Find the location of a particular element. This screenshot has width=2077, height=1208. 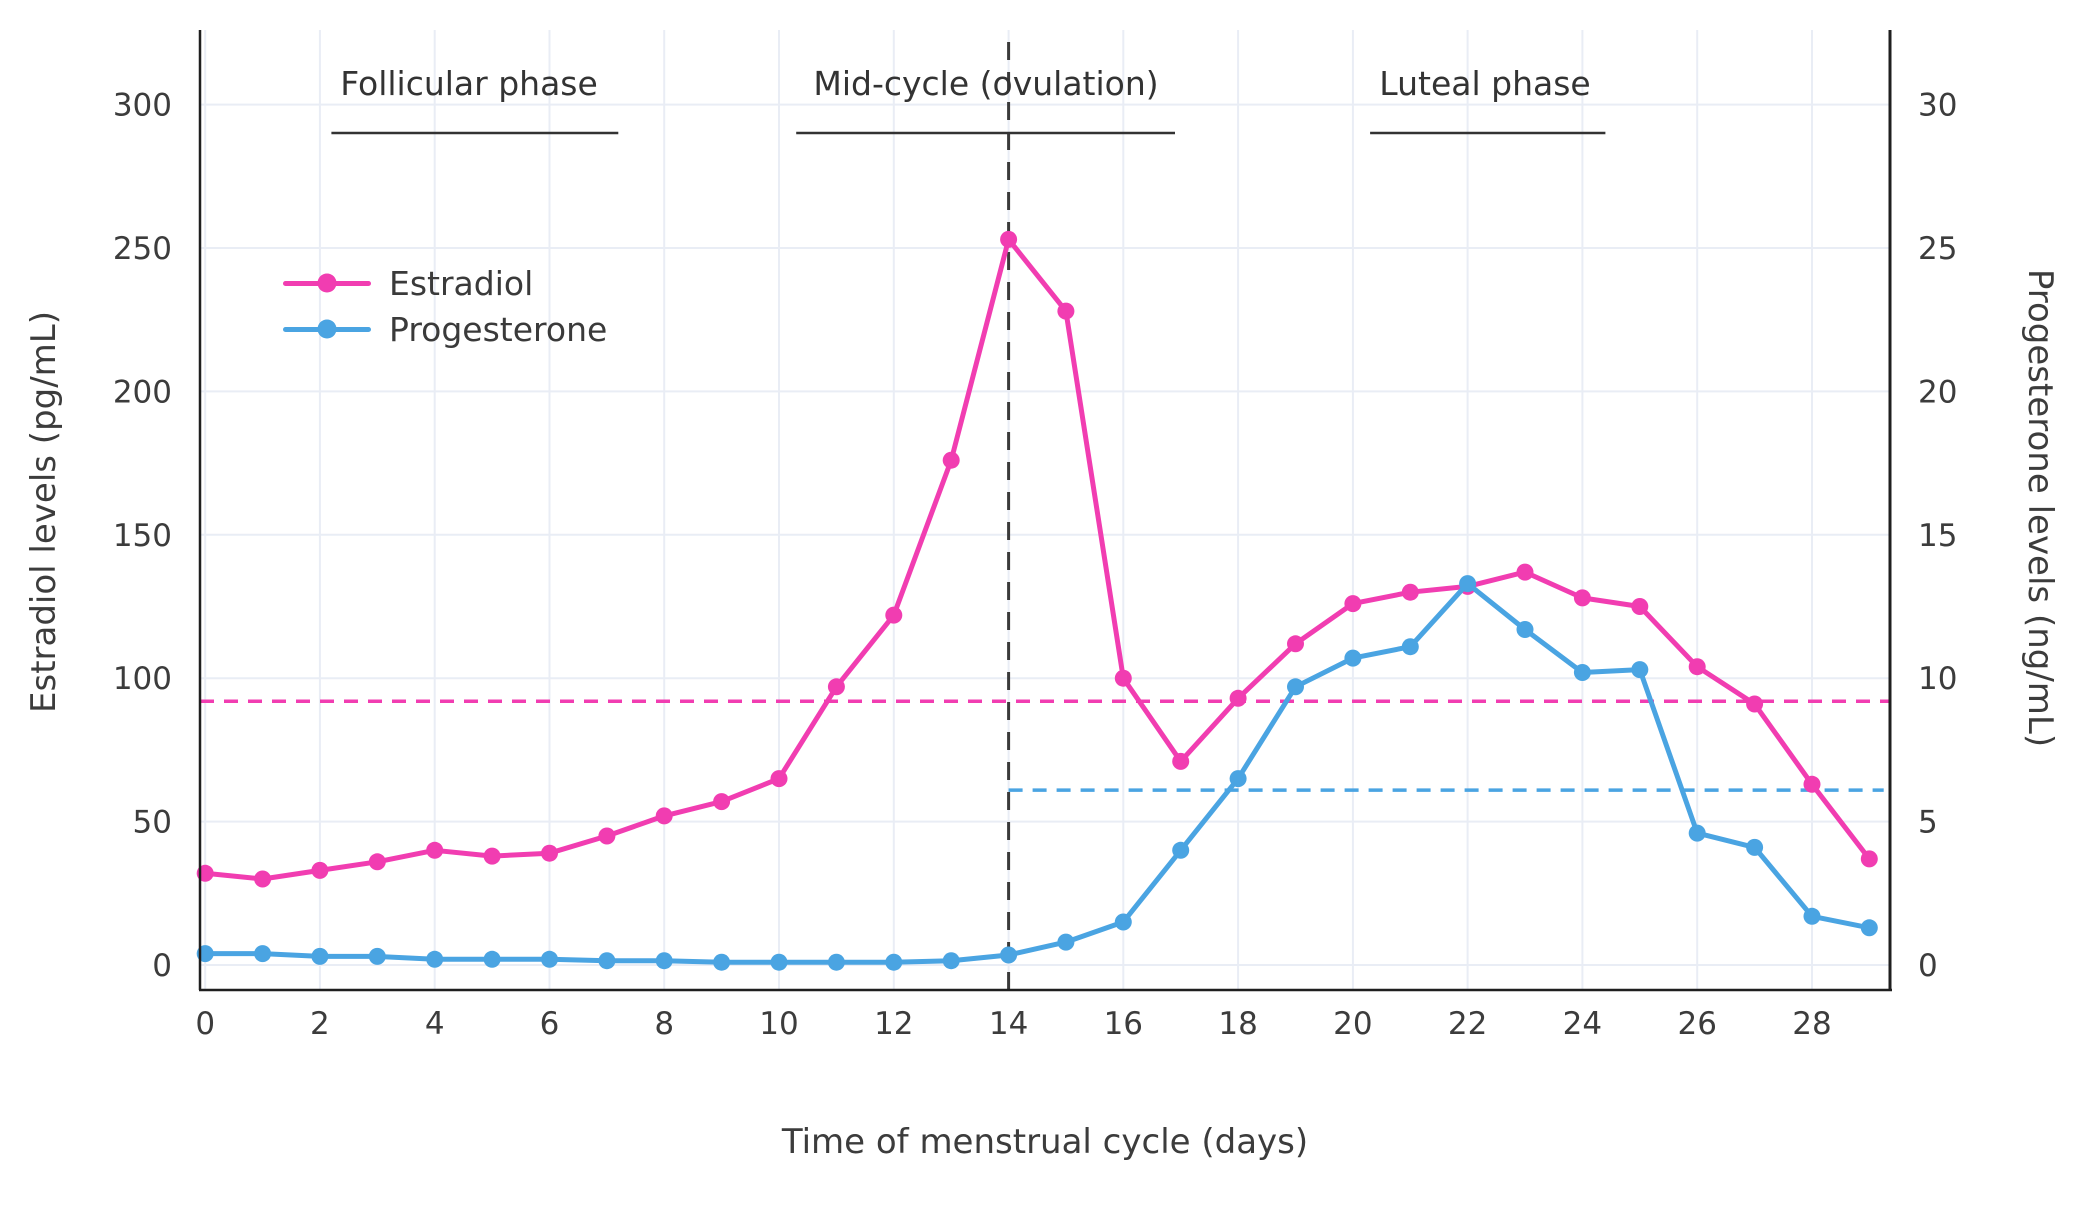

progesterone-legend-label: Progesterone is located at coordinates (498, 329).